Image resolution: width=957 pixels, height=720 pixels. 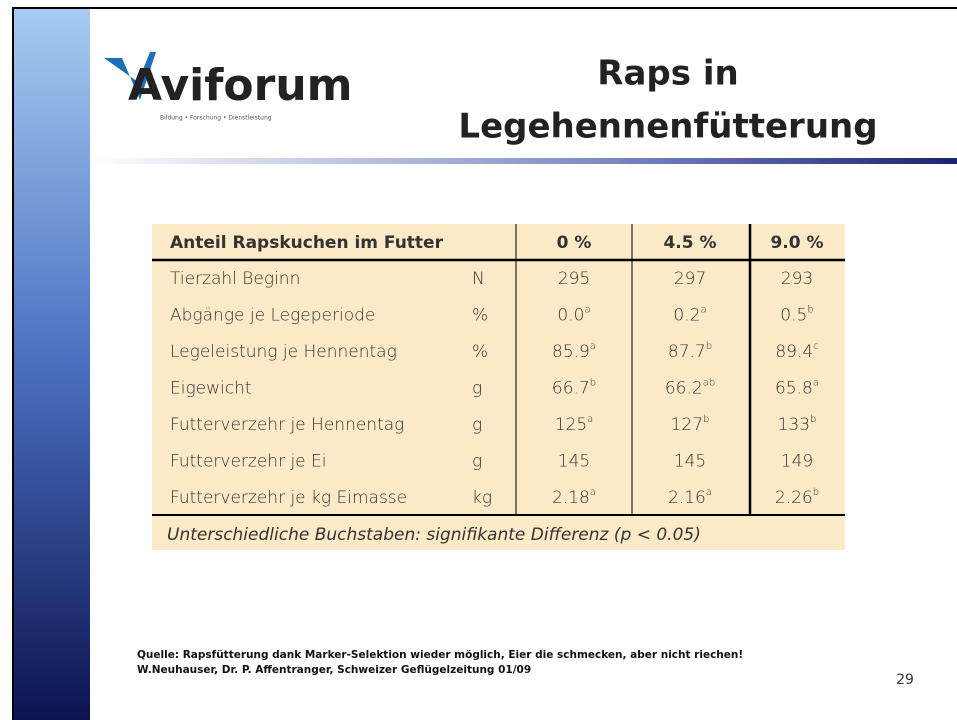 I want to click on header-cell: Anteil Rapskuchen im Futter, so click(x=307, y=243).